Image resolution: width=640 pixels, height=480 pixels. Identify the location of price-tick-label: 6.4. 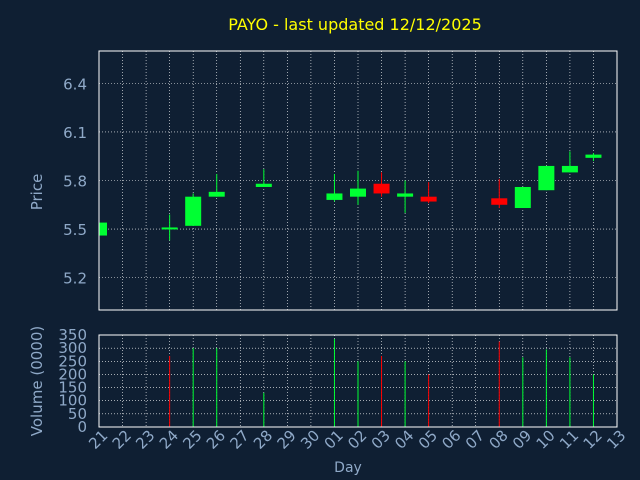
(75, 84).